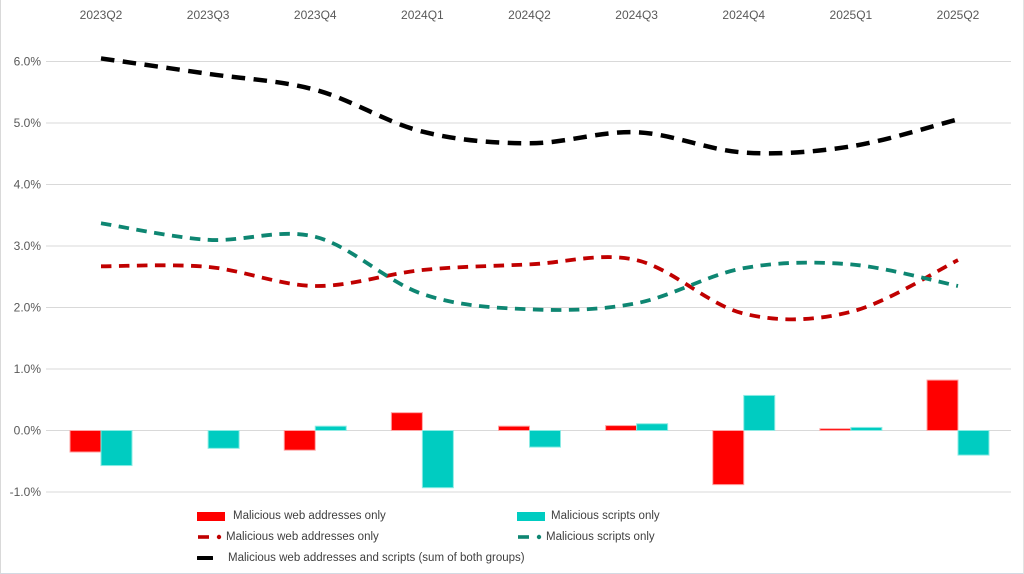 Image resolution: width=1024 pixels, height=574 pixels. Describe the element at coordinates (28, 369) in the screenshot. I see `y-axis-label: 1.0%` at that location.